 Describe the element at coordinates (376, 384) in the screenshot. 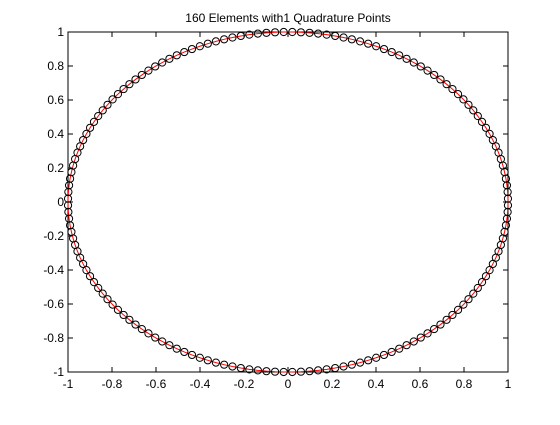

I see `x-tick-label: 0.4` at that location.